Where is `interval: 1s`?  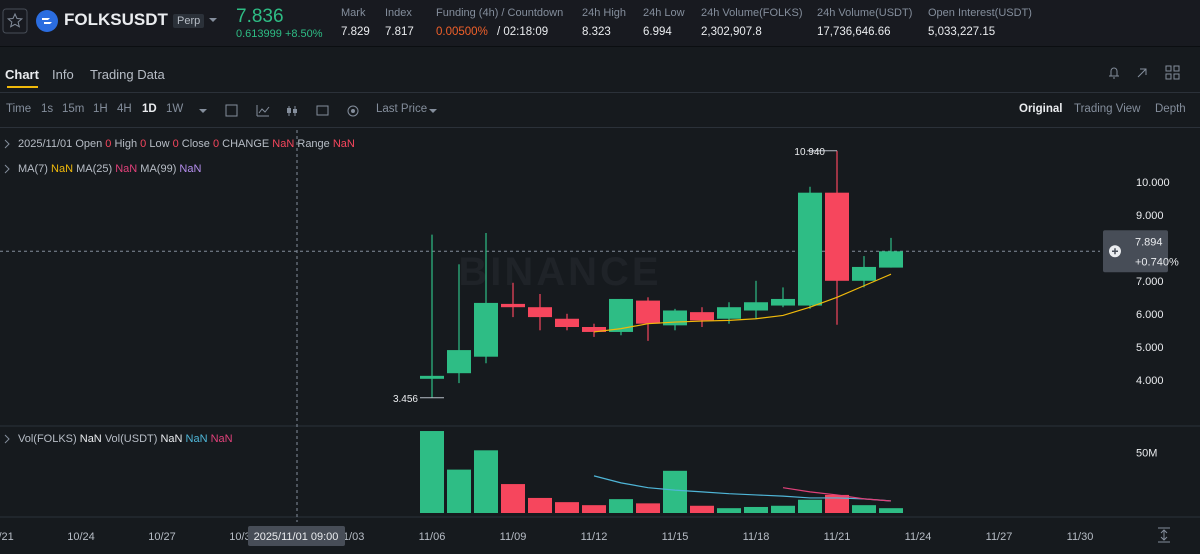 interval: 1s is located at coordinates (47, 109).